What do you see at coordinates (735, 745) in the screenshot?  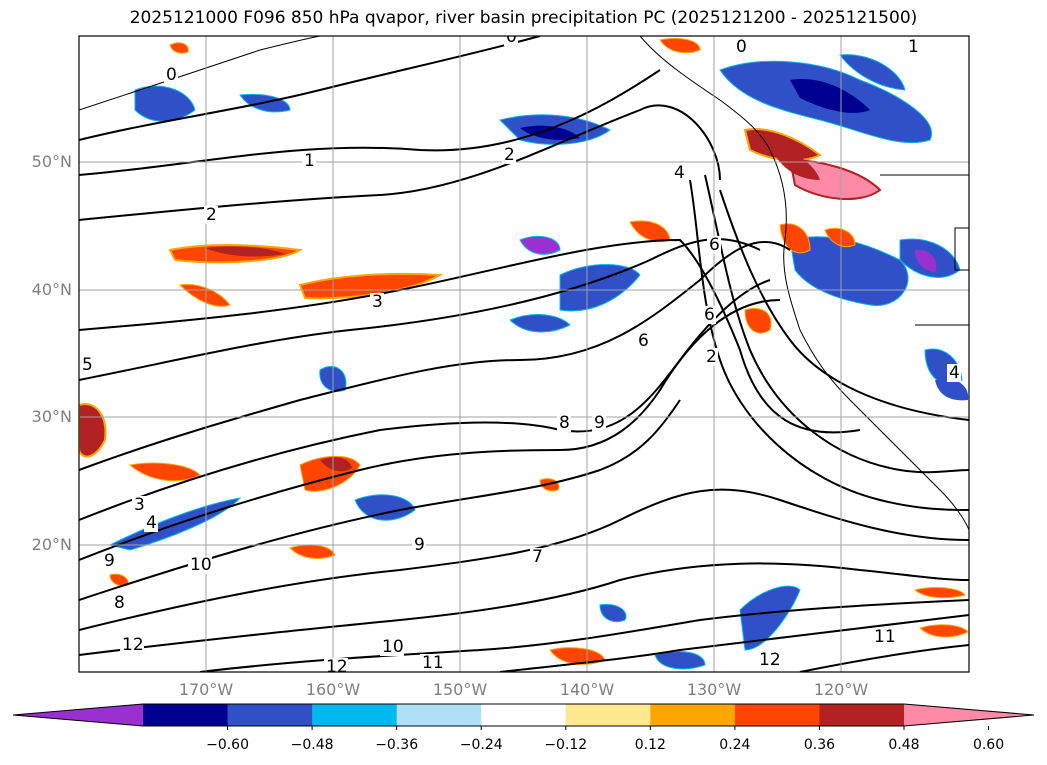 I see `colorbar-tick-label: 0.24` at bounding box center [735, 745].